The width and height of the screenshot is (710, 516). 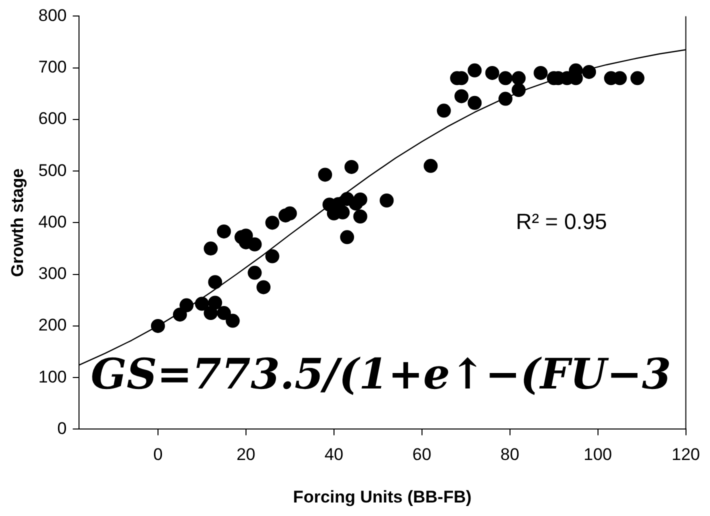 What do you see at coordinates (52, 376) in the screenshot?
I see `y-tick-label: 100` at bounding box center [52, 376].